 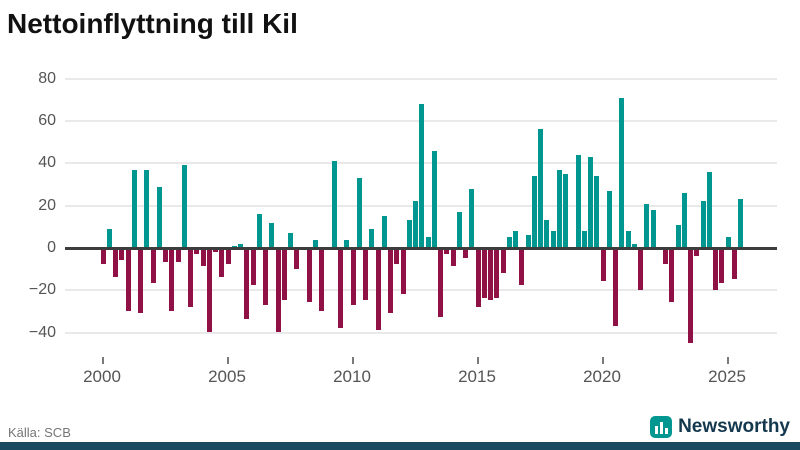 What do you see at coordinates (541, 188) in the screenshot?
I see `bar-2017-Q3` at bounding box center [541, 188].